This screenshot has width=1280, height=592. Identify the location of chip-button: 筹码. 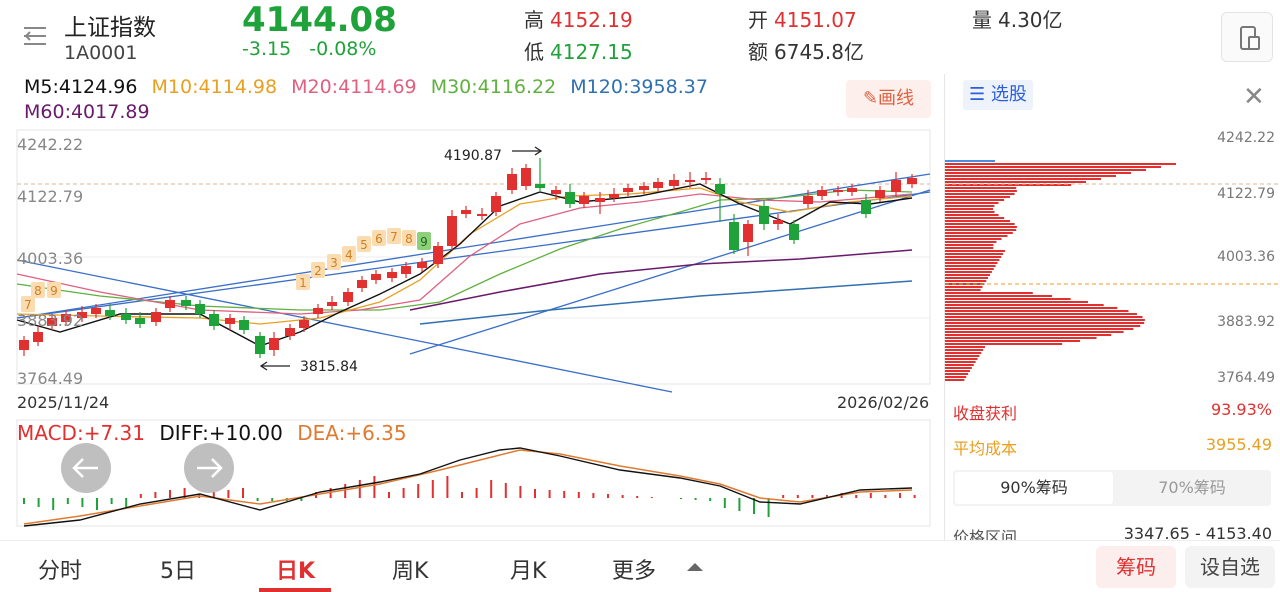
(1136, 567).